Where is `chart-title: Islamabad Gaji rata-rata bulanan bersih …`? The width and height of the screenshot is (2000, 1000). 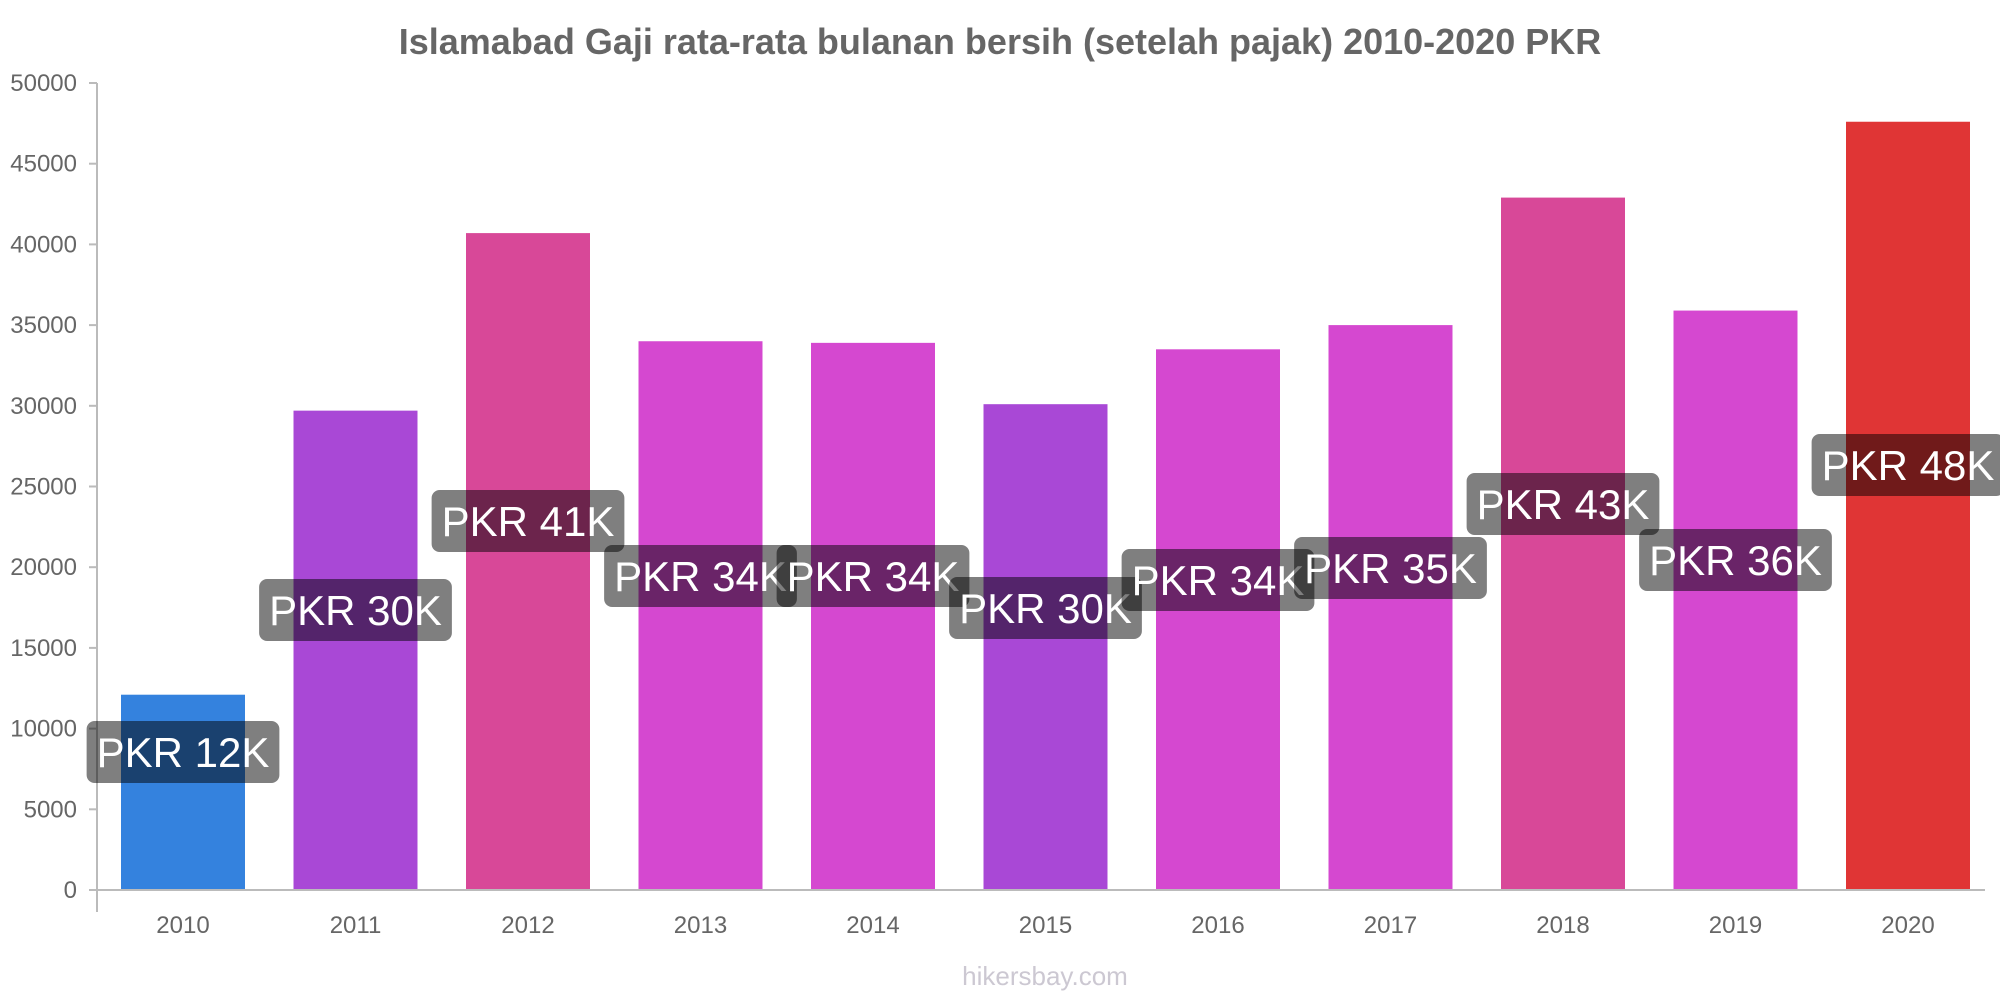
chart-title: Islamabad Gaji rata-rata bulanan bersih … is located at coordinates (1000, 41).